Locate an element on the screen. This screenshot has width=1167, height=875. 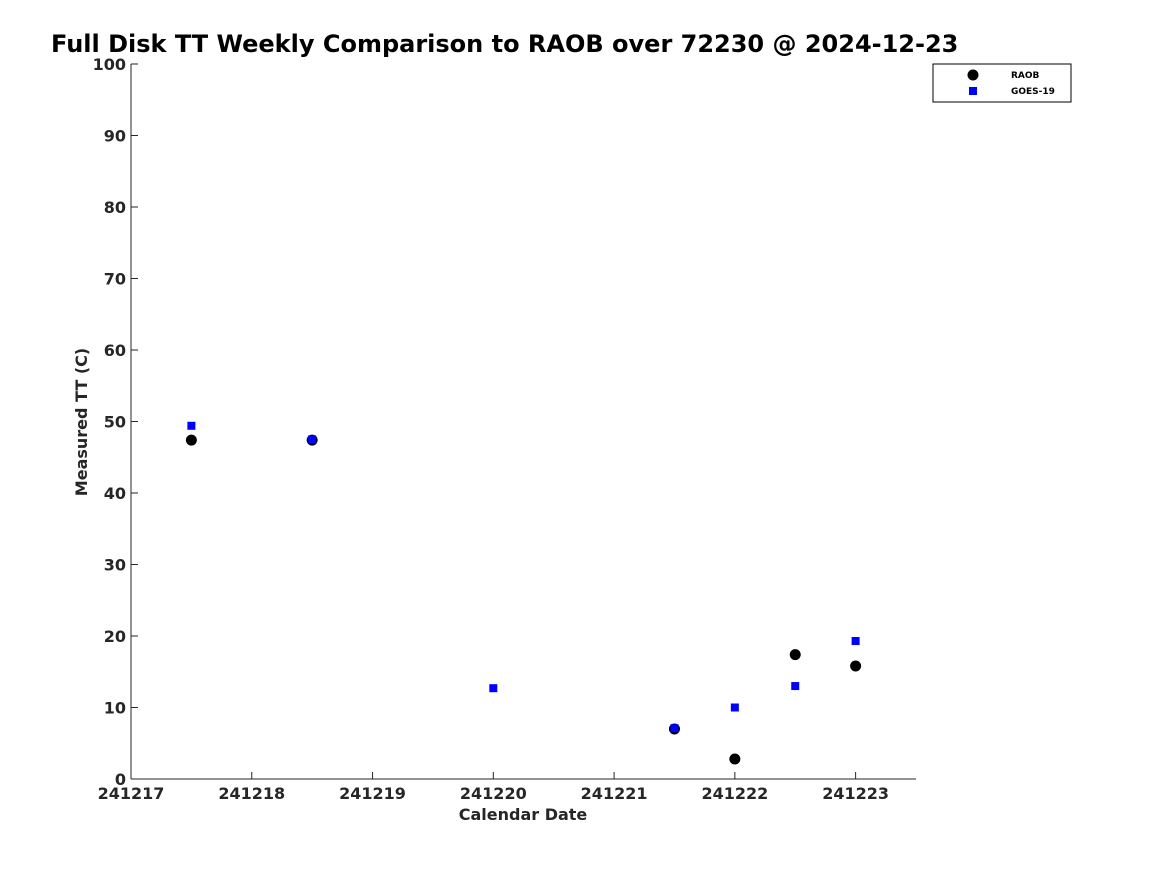
y-tick-label: 90 is located at coordinates (115, 136).